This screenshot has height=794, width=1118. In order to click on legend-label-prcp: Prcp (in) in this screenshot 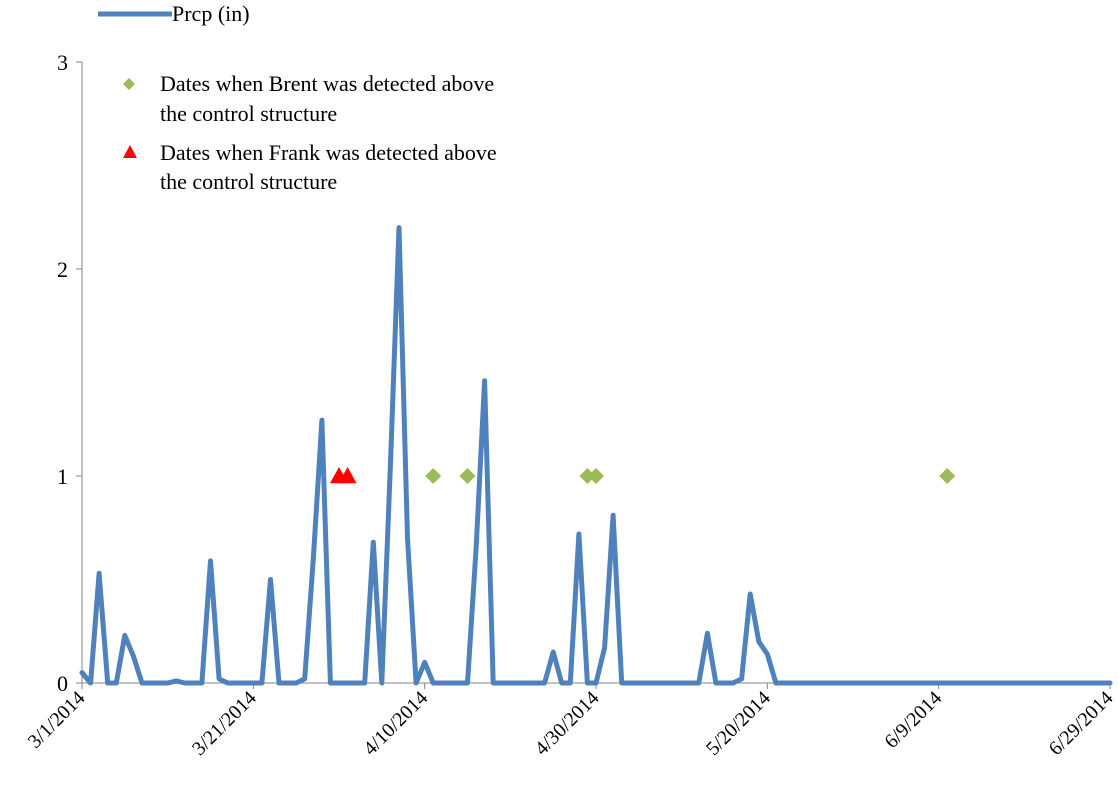, I will do `click(211, 13)`.